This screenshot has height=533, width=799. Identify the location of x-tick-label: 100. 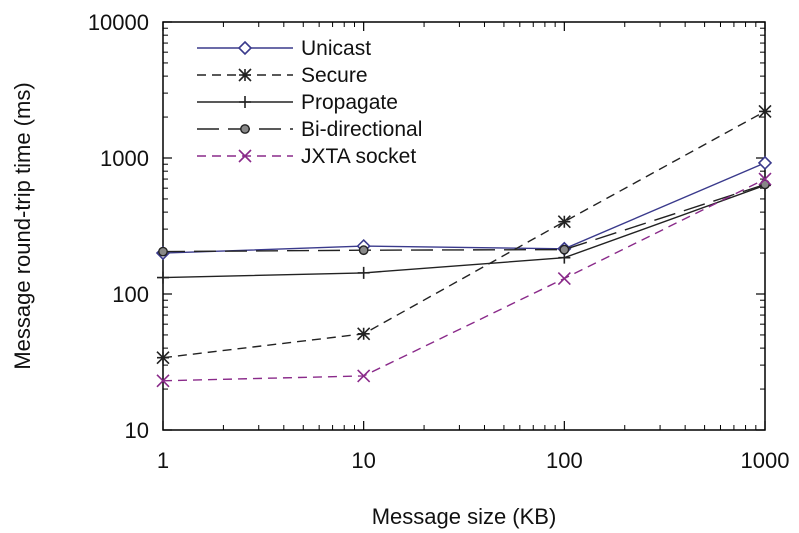
(564, 460).